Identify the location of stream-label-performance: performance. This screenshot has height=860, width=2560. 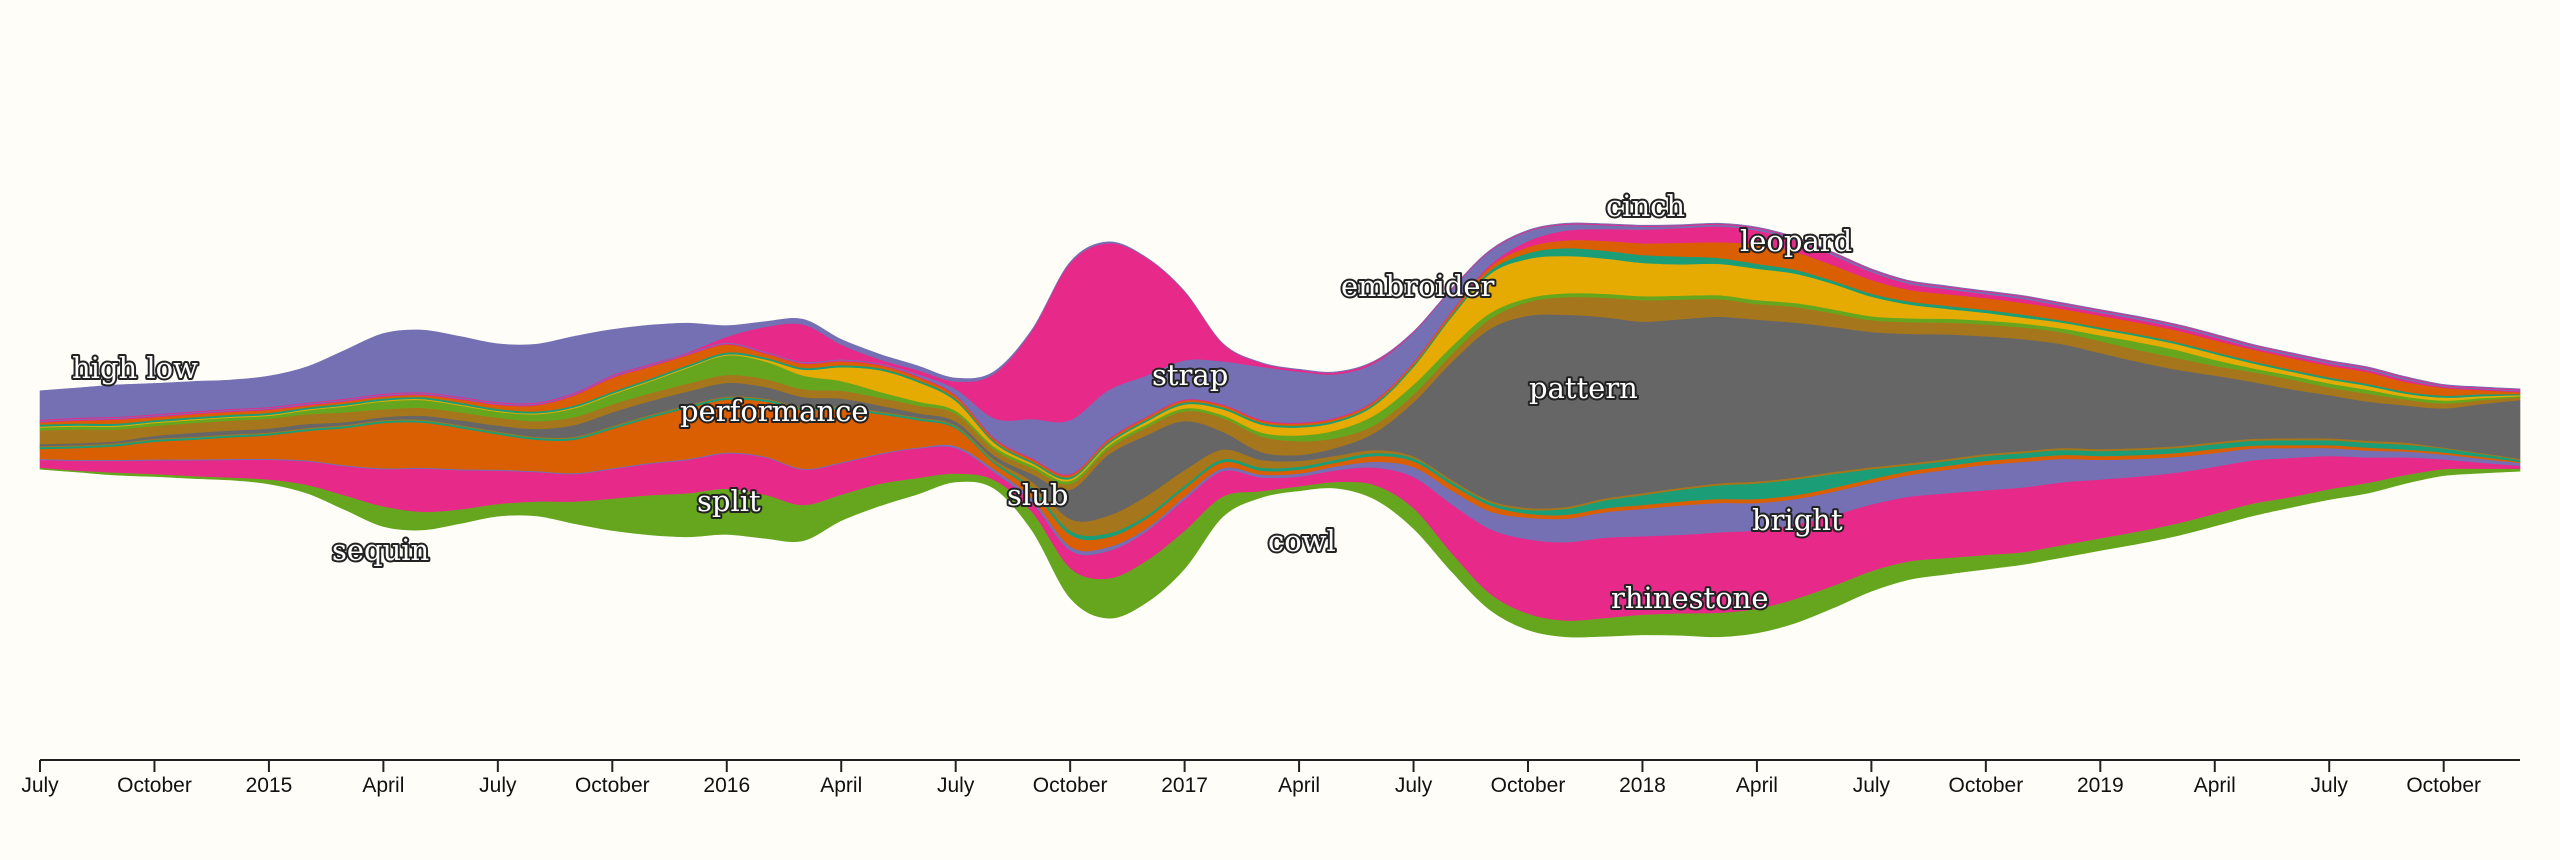
(774, 411).